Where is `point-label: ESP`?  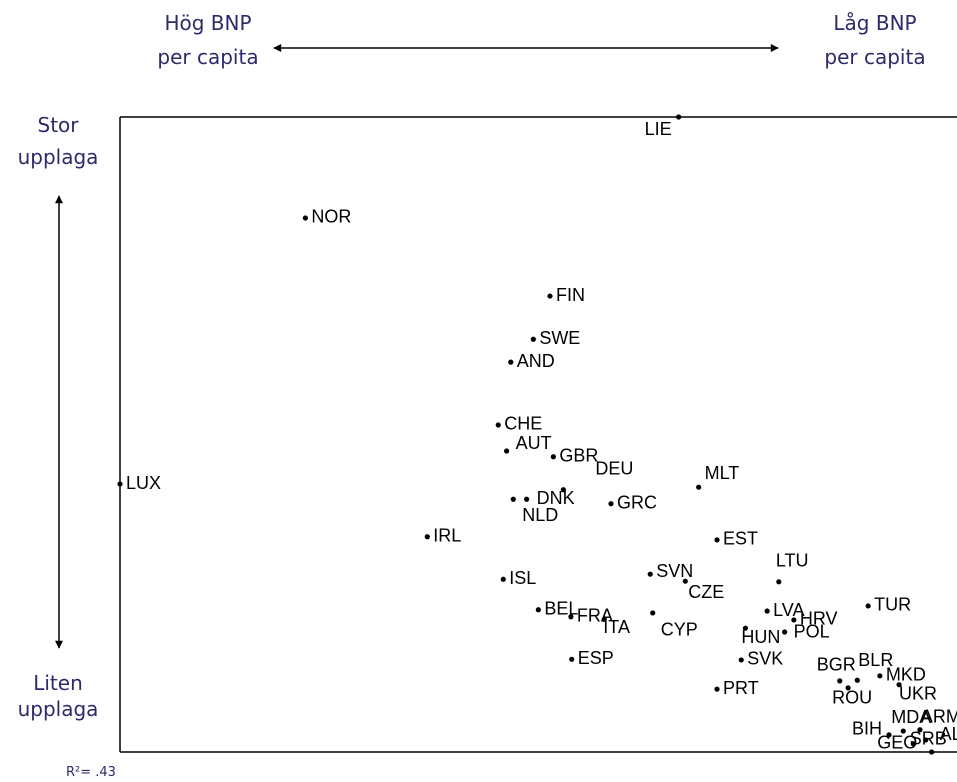
point-label: ESP is located at coordinates (596, 658).